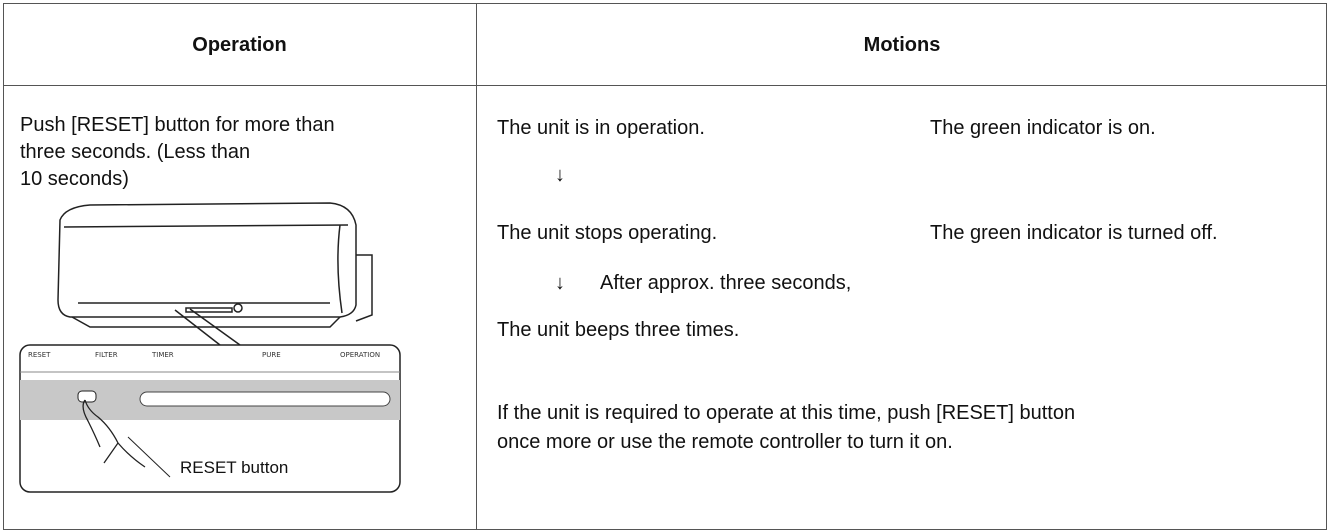 The width and height of the screenshot is (1330, 532). Describe the element at coordinates (87, 396) in the screenshot. I see `reset-button` at that location.